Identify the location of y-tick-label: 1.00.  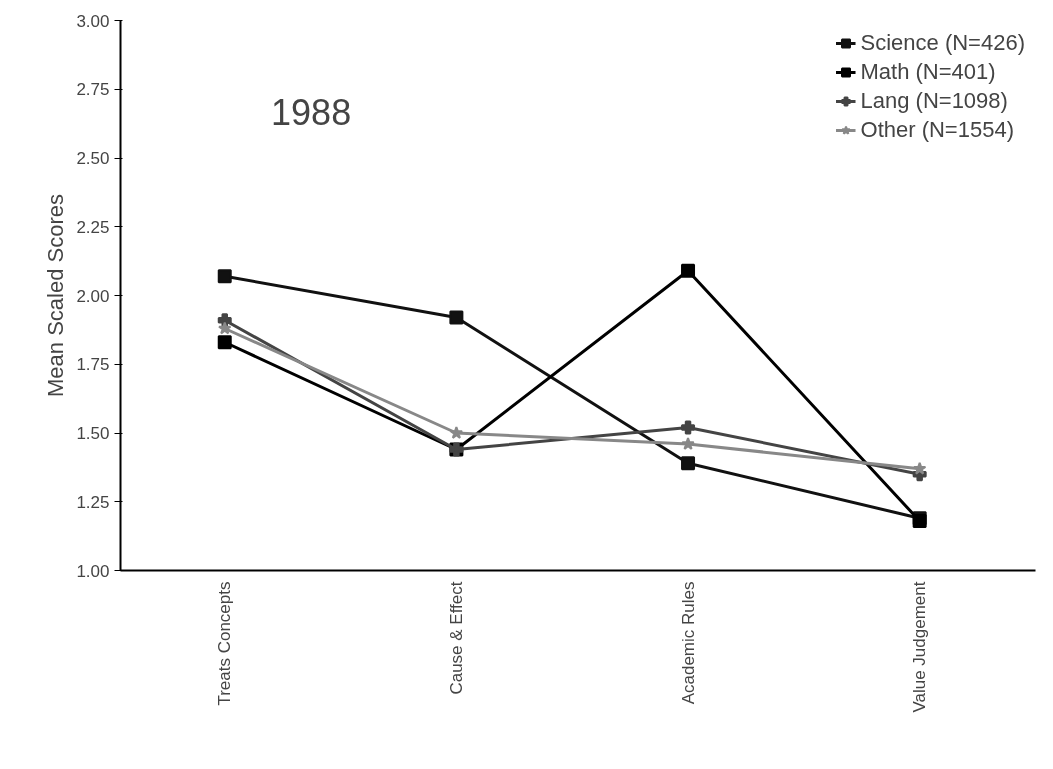
(93, 571).